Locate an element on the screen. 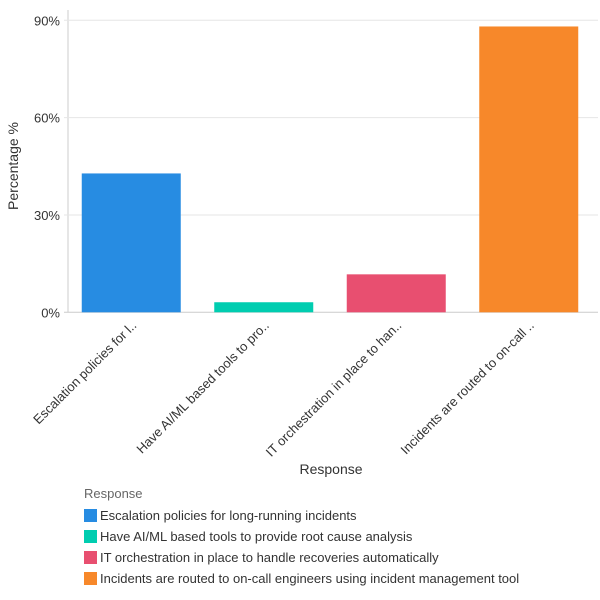 Image resolution: width=600 pixels, height=600 pixels. x-axis-title: Response is located at coordinates (330, 469).